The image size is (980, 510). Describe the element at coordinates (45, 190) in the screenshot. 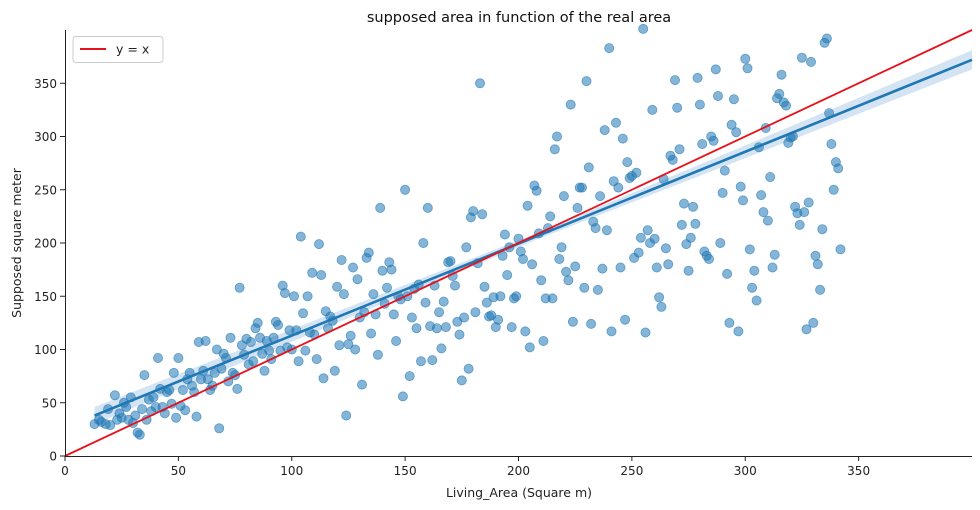

I see `y-tick-label: 250` at that location.